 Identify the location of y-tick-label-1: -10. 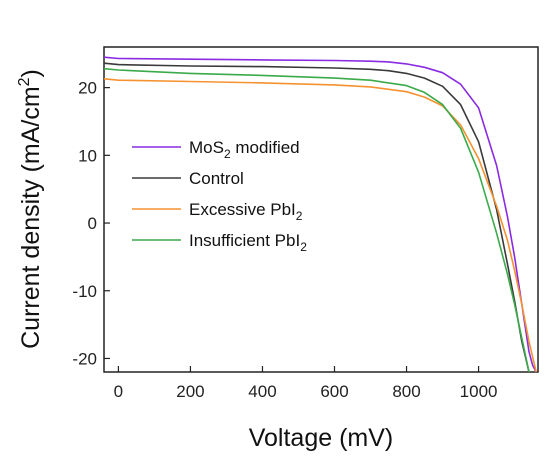
(84, 291).